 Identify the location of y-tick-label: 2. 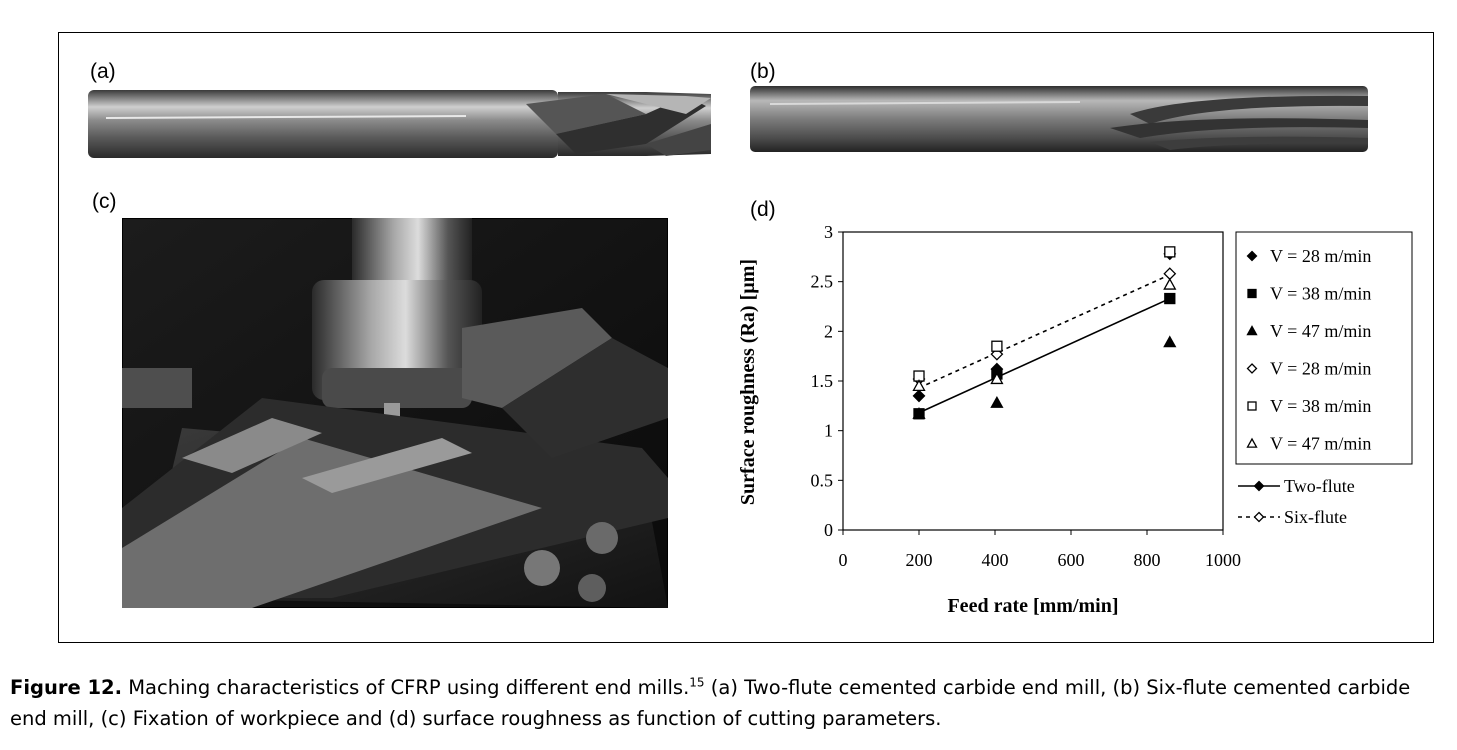
(828, 331).